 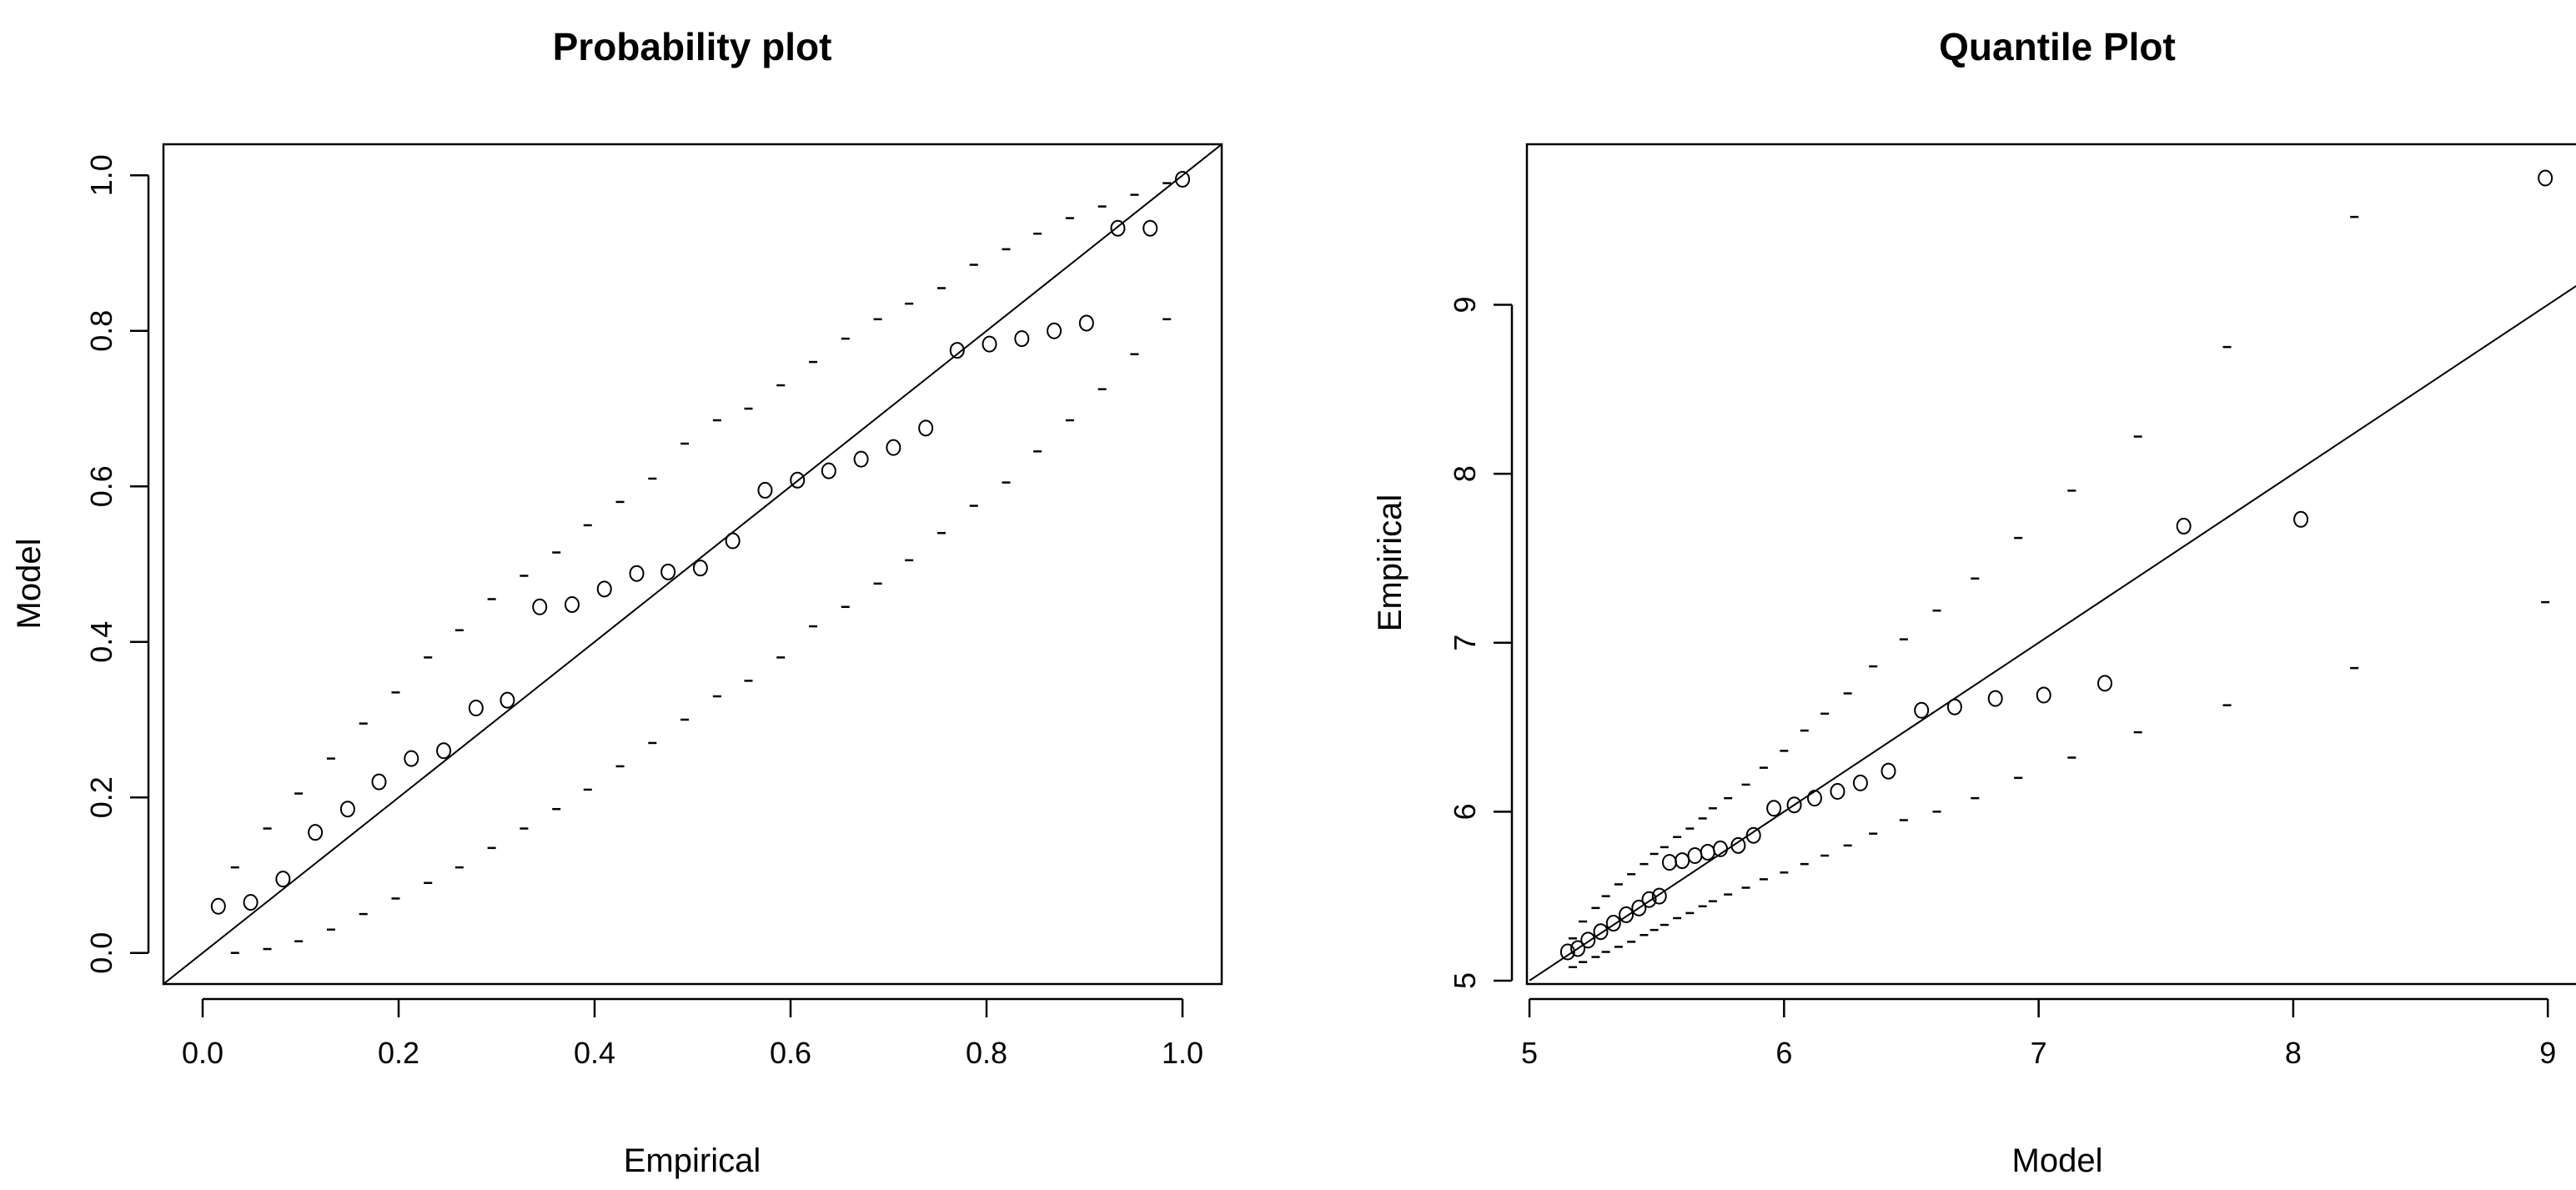 I want to click on x-tick-label: 0.0, so click(x=202, y=1053).